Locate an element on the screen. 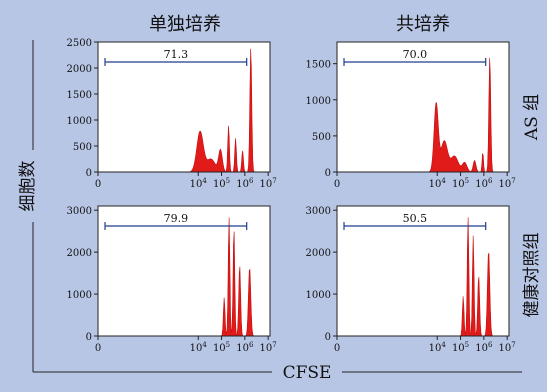 This screenshot has height=392, width=547. gate-label: 79.9 is located at coordinates (176, 218).